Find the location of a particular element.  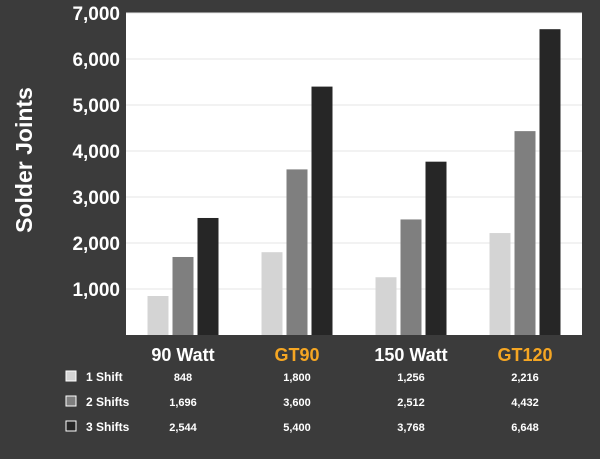

table-cell: 1,696 is located at coordinates (183, 403).